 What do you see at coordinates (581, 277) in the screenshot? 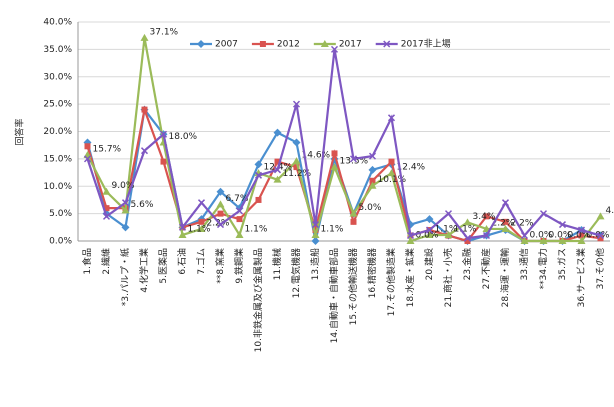
I see `x-tick-label: 36.サービス業` at bounding box center [581, 277].